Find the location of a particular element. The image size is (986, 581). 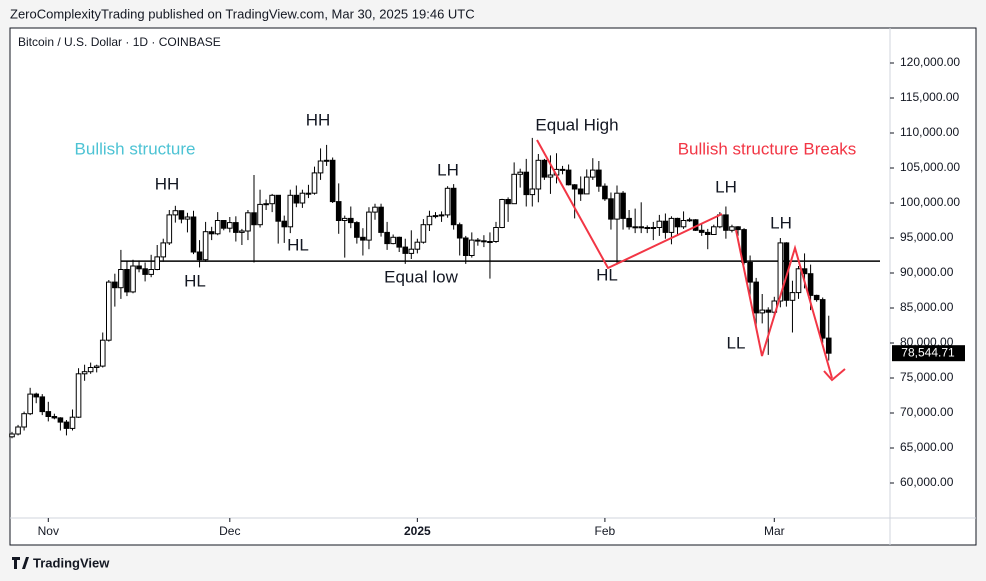

annotation: HH is located at coordinates (318, 119).